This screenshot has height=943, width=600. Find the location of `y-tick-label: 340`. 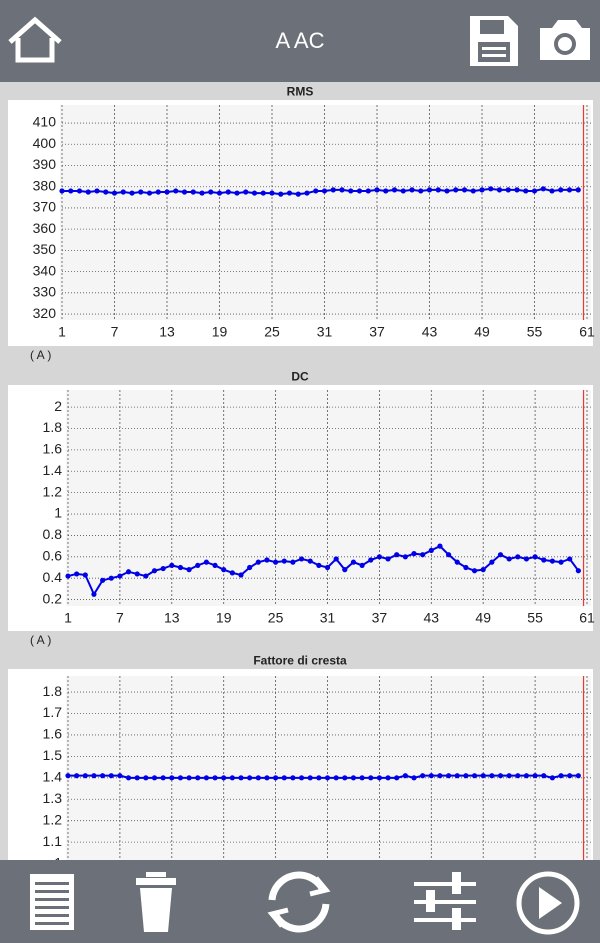

y-tick-label: 340 is located at coordinates (45, 270).